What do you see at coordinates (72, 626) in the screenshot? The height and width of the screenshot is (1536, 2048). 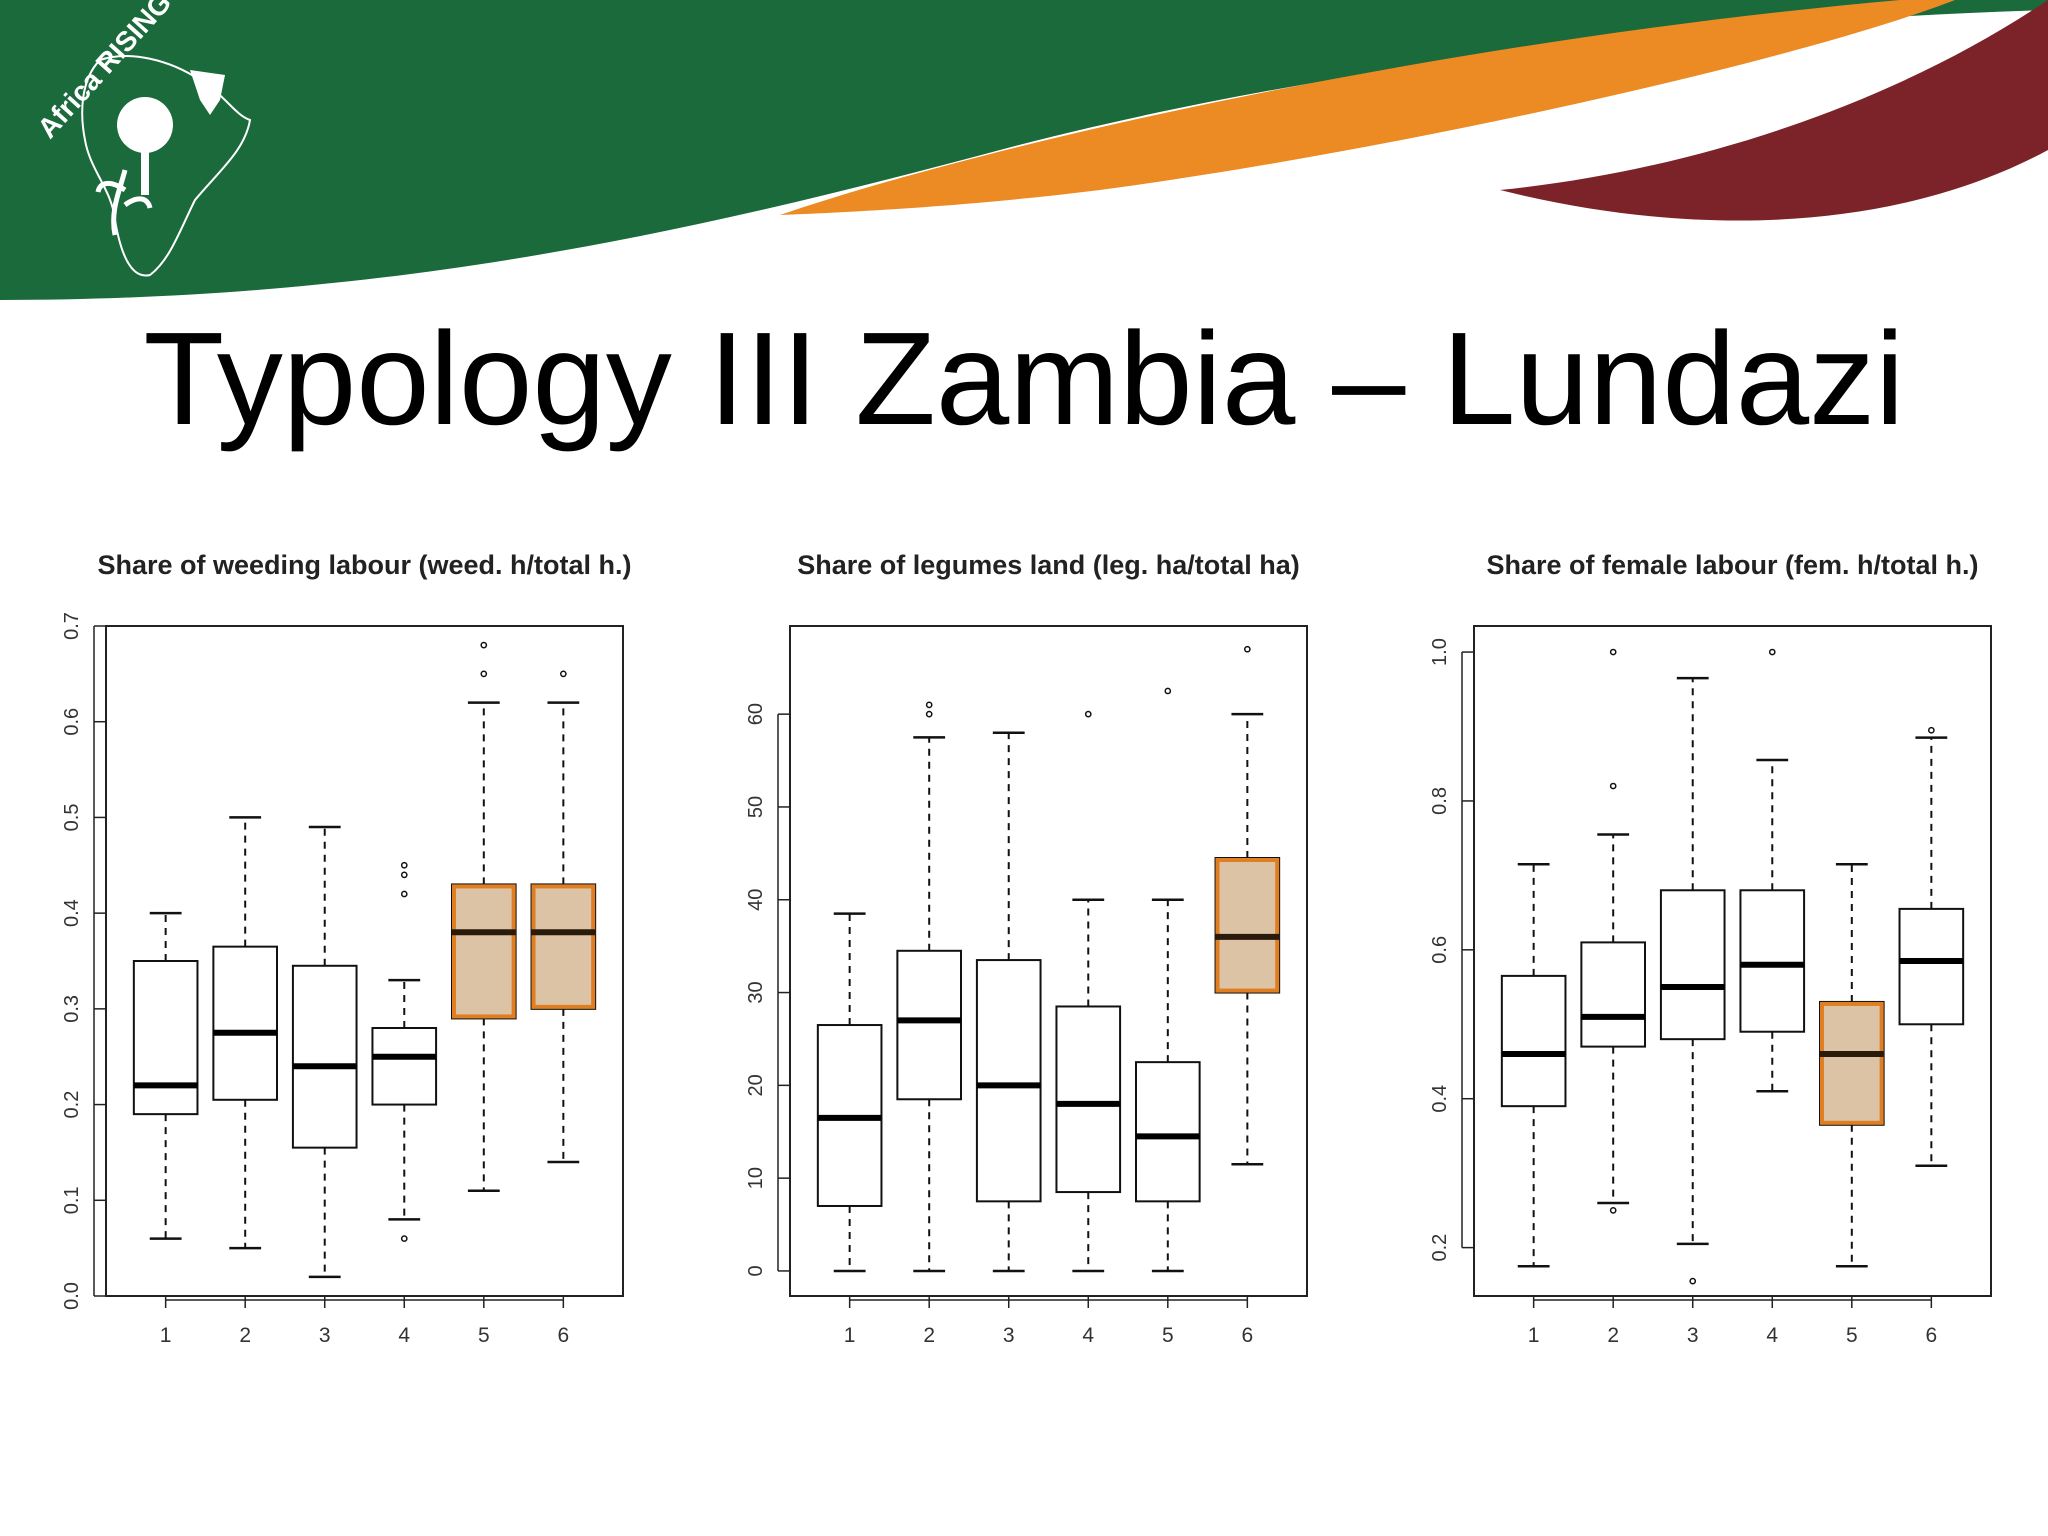 I see `y-tick-label: 0.7` at bounding box center [72, 626].